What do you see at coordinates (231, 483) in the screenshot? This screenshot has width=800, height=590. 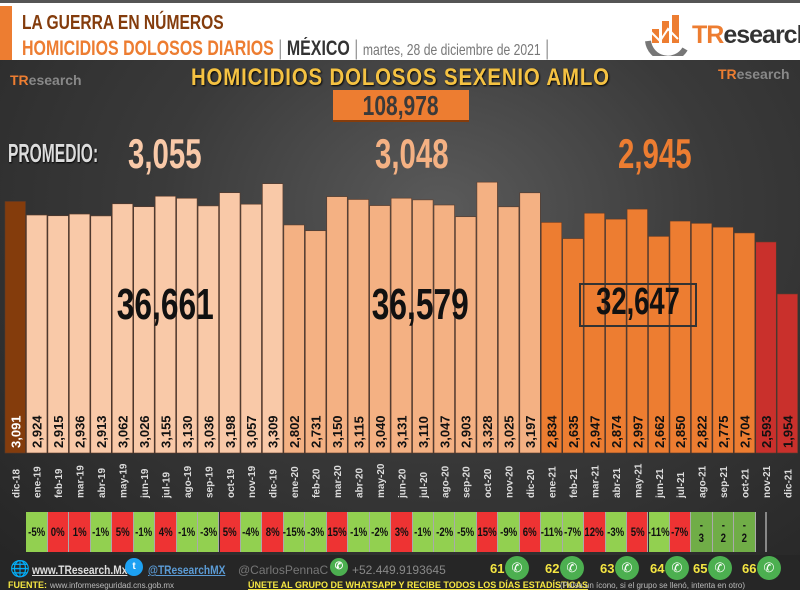 I see `month-label: oct-19` at bounding box center [231, 483].